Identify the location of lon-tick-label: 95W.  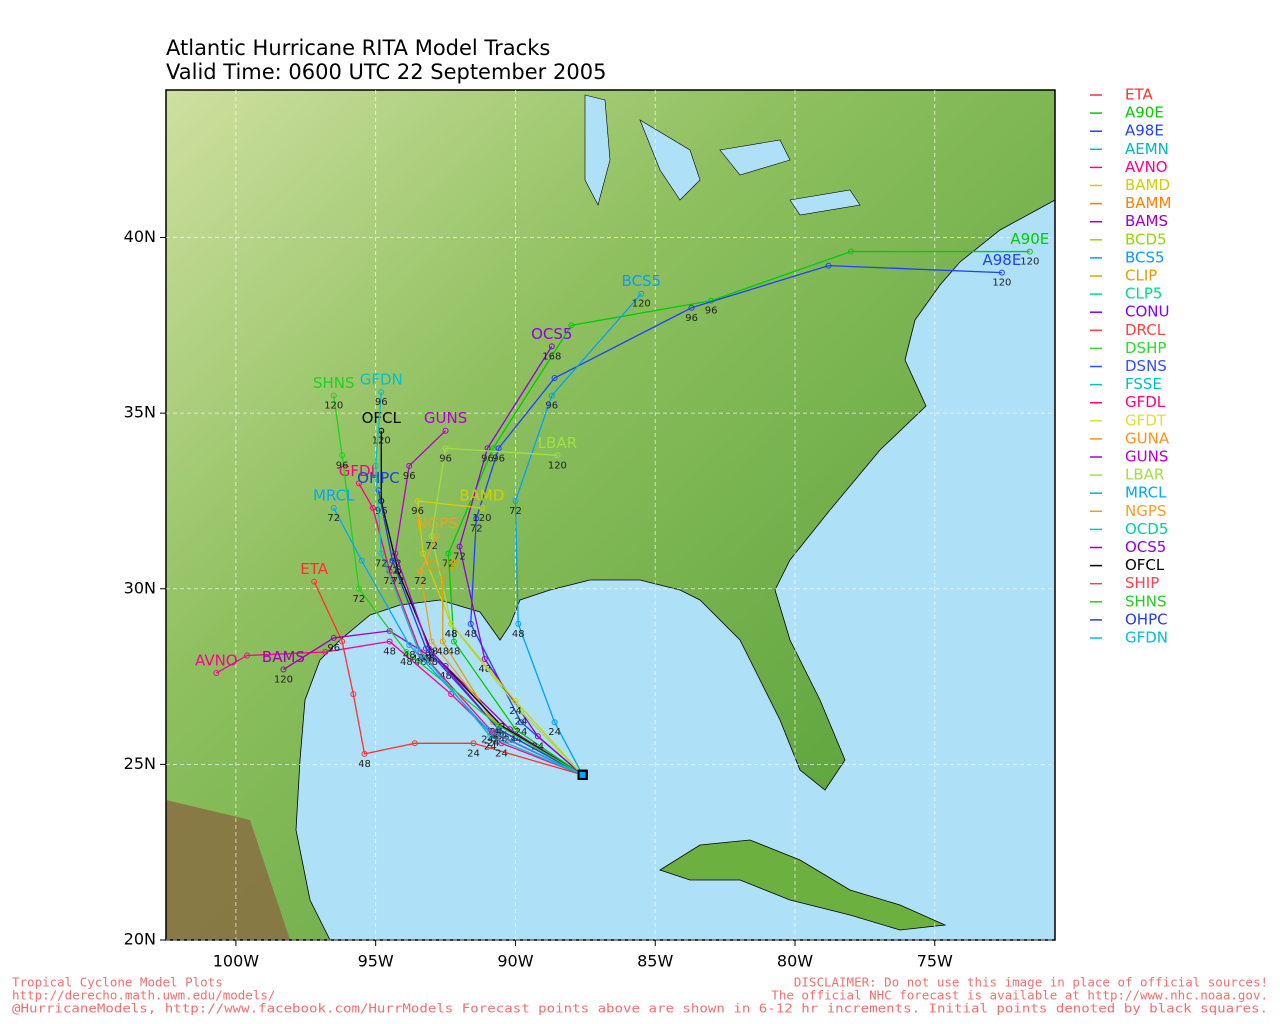
(376, 961).